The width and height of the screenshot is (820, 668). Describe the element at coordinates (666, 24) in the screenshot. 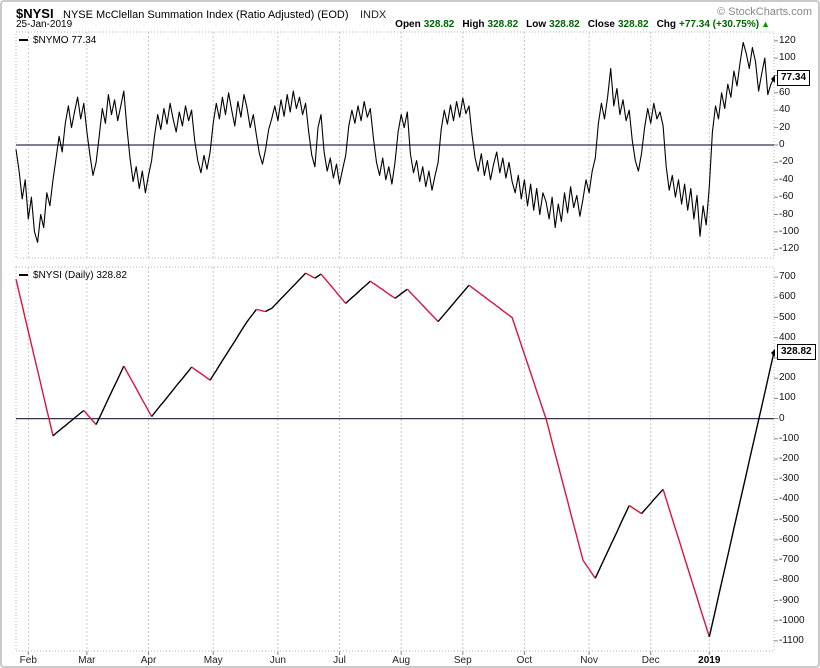

I see `chg-label: Chg` at that location.